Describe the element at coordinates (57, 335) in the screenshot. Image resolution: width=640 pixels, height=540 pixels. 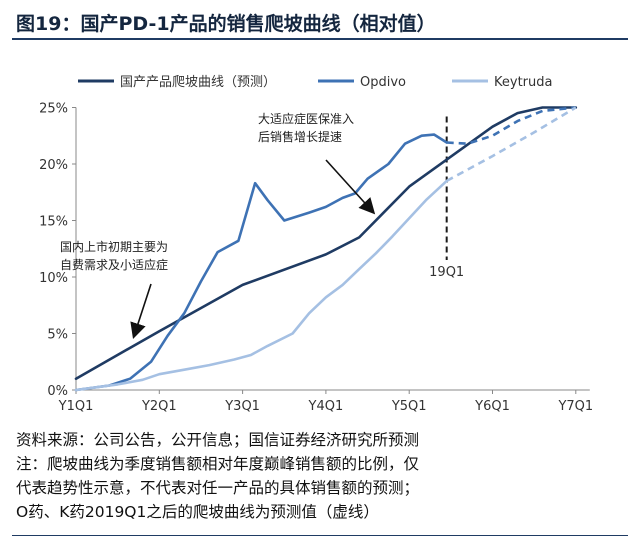
I see `y-tick-label: 5%` at that location.